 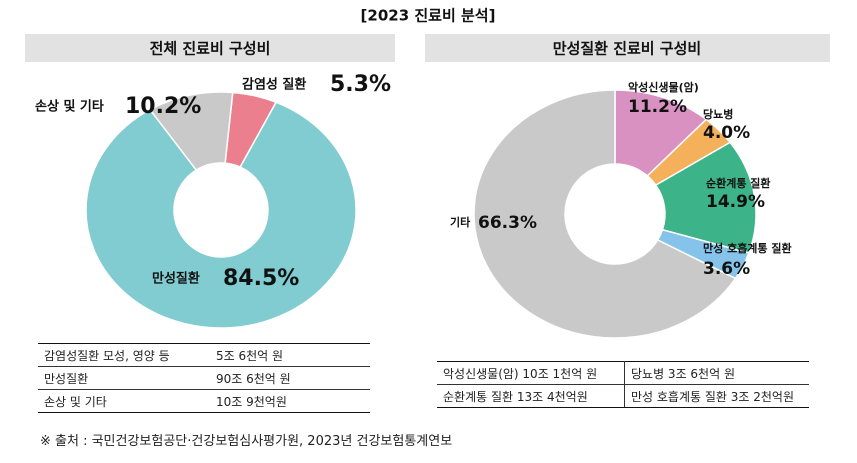 What do you see at coordinates (274, 85) in the screenshot?
I see `slice-label: 감염성 질환` at bounding box center [274, 85].